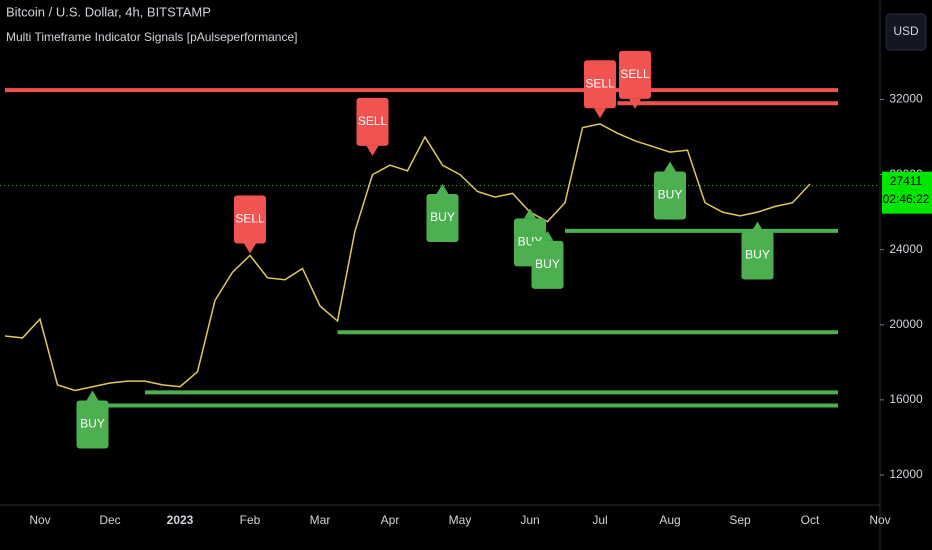  I want to click on y-tick-label: 24000, so click(906, 249).